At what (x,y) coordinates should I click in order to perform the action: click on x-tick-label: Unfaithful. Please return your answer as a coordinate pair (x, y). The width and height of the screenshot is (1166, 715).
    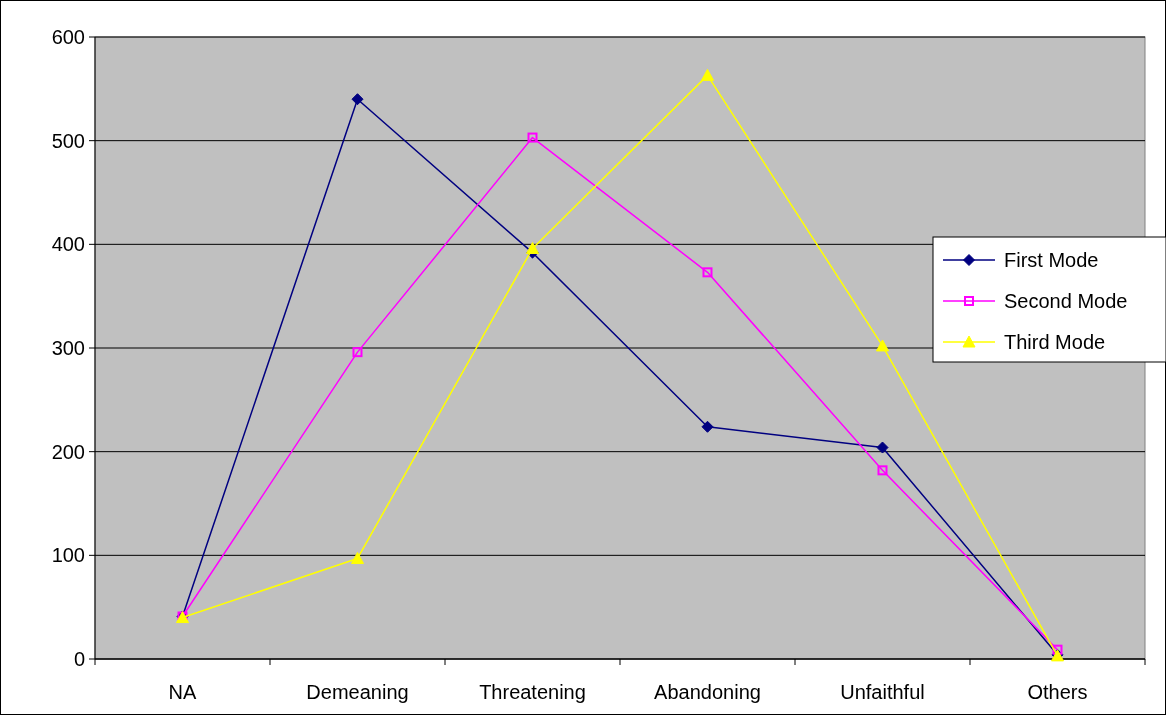
    Looking at the image, I should click on (882, 692).